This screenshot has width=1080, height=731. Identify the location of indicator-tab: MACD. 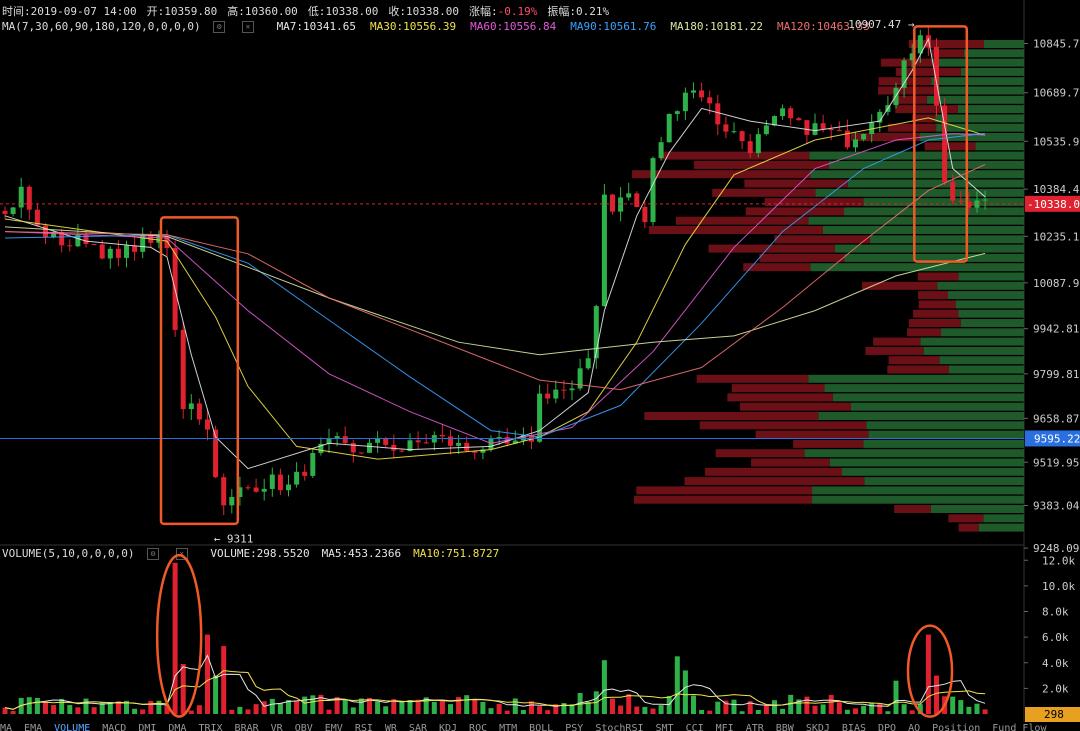
(114, 727).